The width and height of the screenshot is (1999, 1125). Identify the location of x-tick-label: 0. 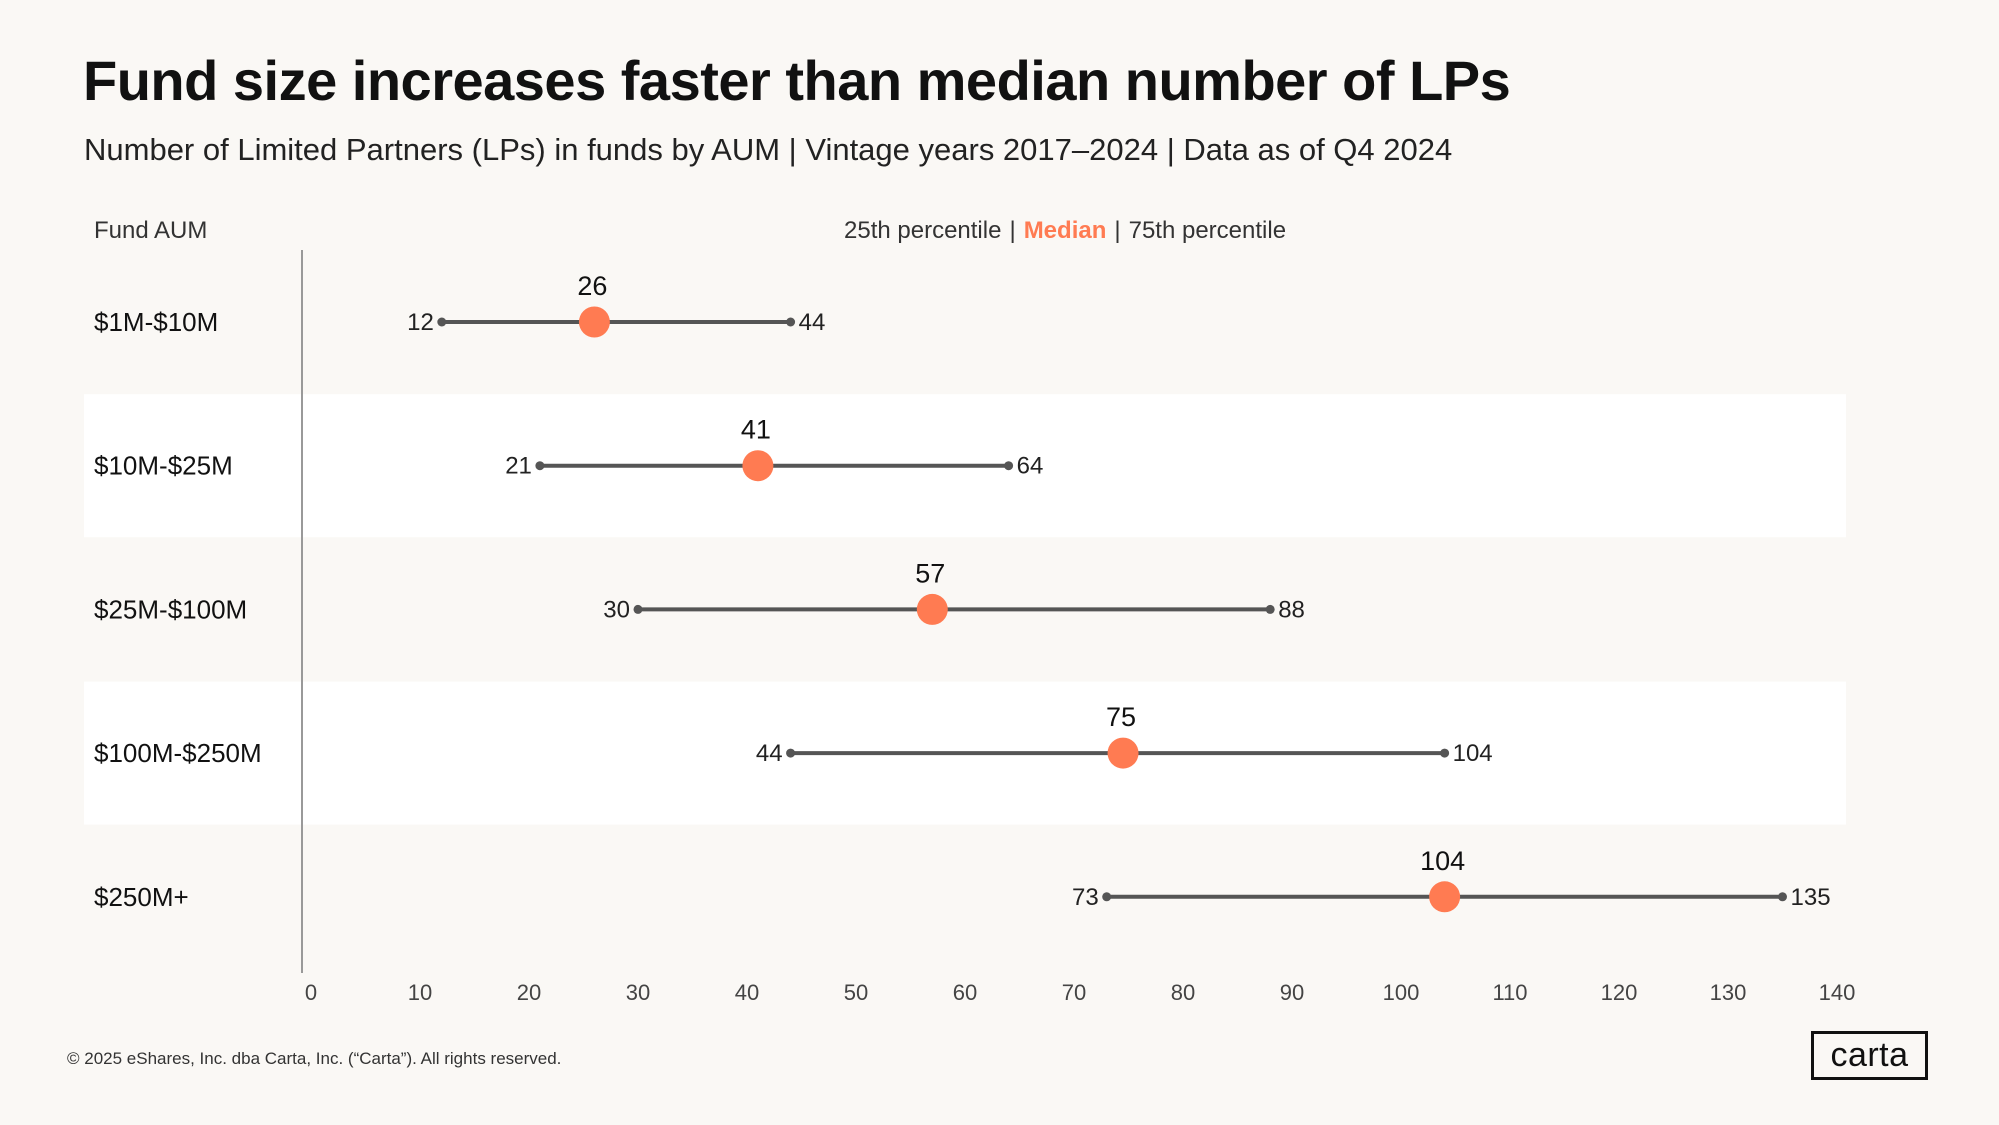
(311, 992).